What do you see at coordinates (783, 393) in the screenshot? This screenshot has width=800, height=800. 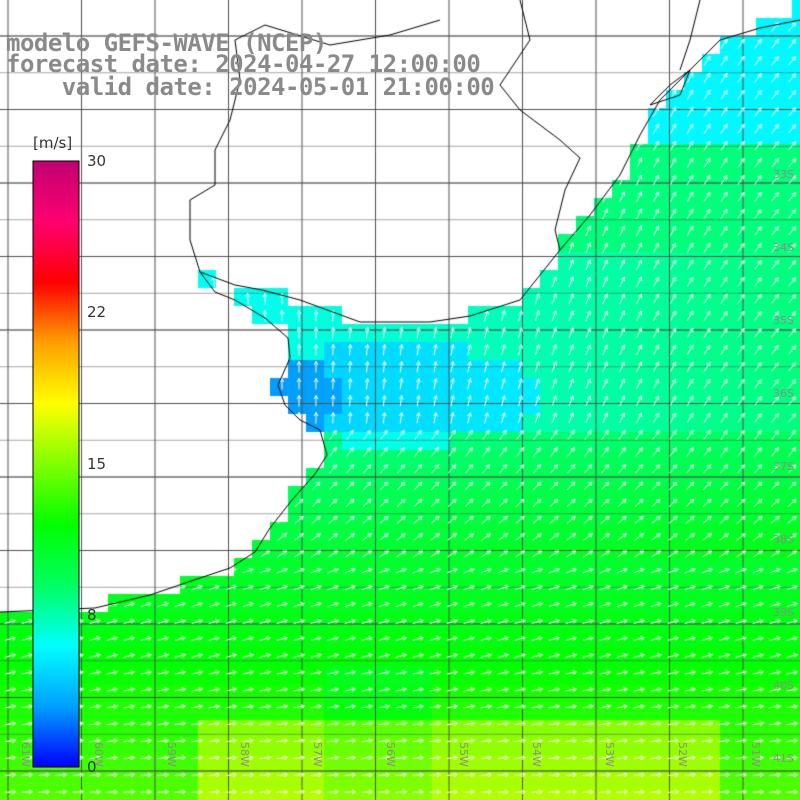 I see `lat-label: 36S` at bounding box center [783, 393].